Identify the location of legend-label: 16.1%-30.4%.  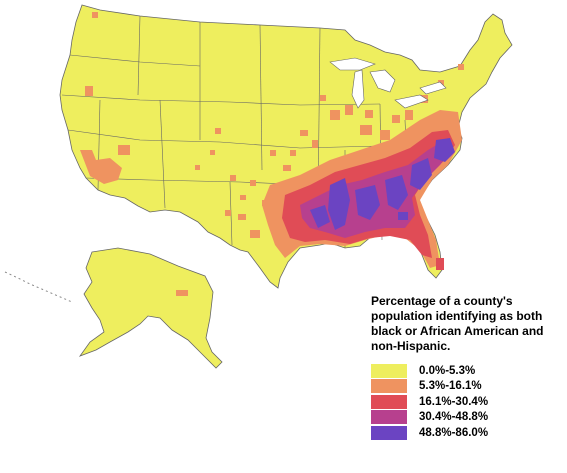
(454, 401).